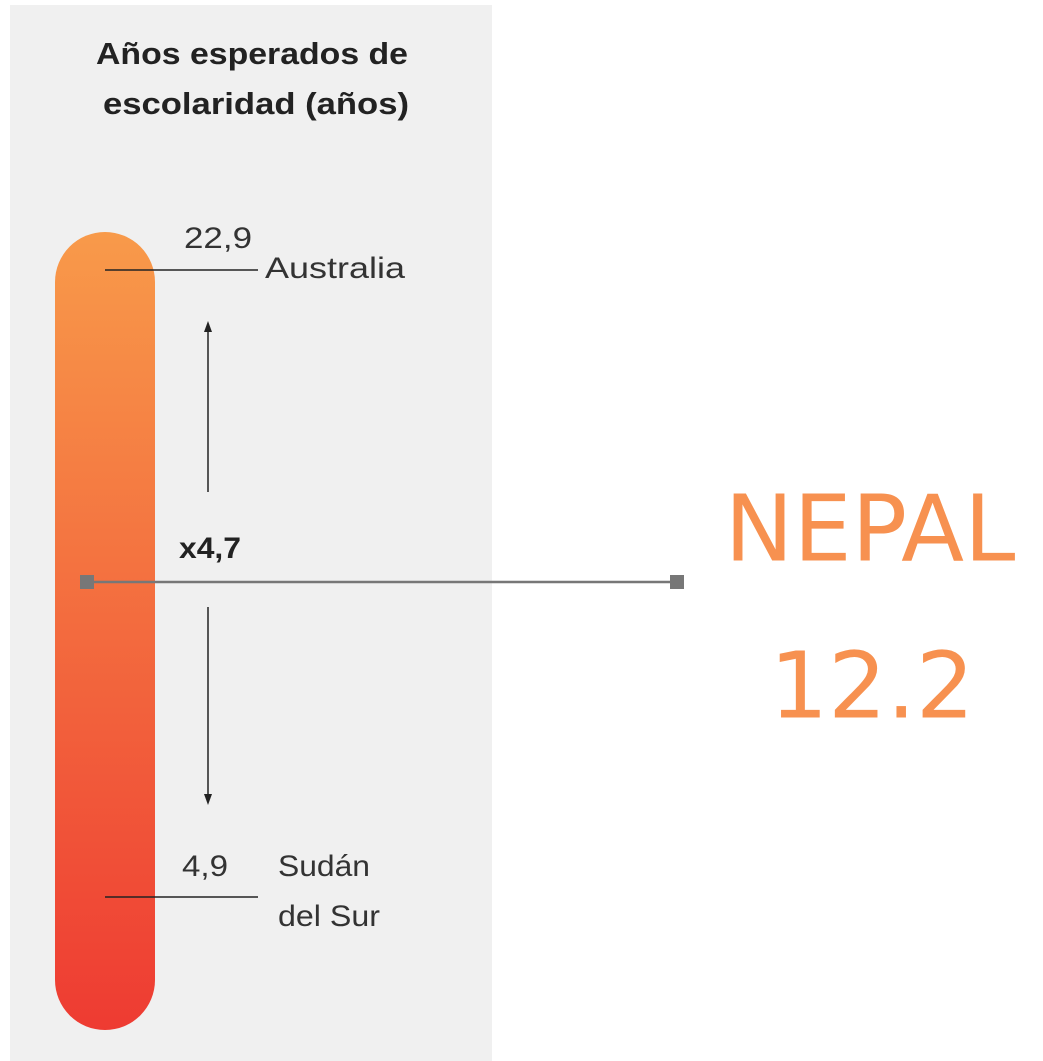 The width and height of the screenshot is (1043, 1061). Describe the element at coordinates (105, 631) in the screenshot. I see `range-bar` at that location.